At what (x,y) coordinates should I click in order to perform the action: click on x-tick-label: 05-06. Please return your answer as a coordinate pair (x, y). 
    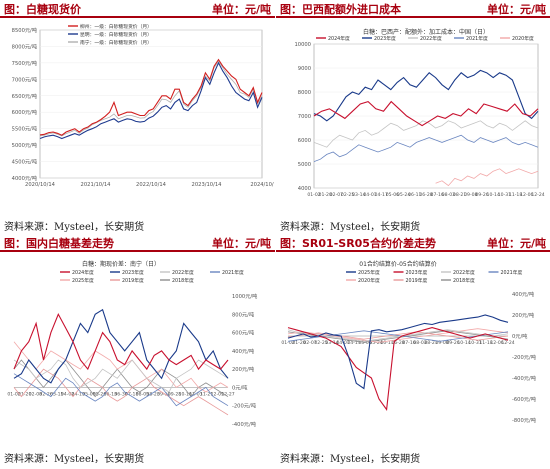
    Looking at the image, I should click on (392, 195).